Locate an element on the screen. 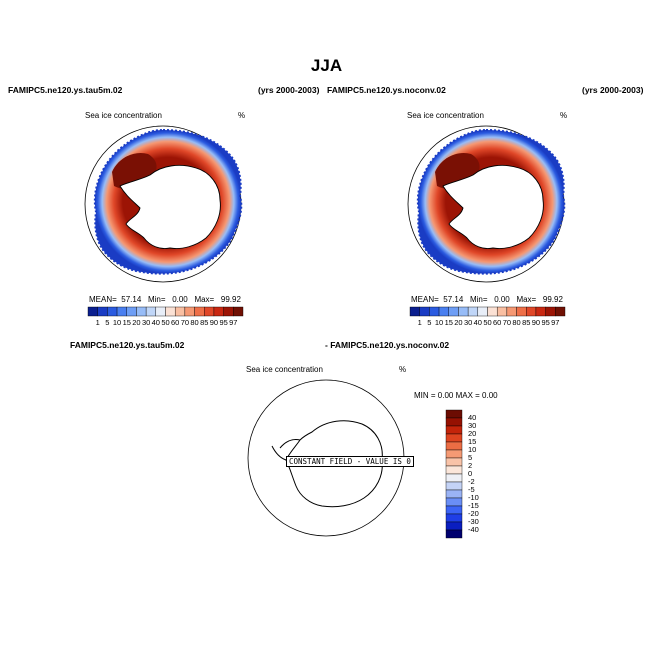 The image size is (653, 653). top-left-stats: MEAN= 57.14 Min= 0.00 Max= 99.92 is located at coordinates (165, 299).